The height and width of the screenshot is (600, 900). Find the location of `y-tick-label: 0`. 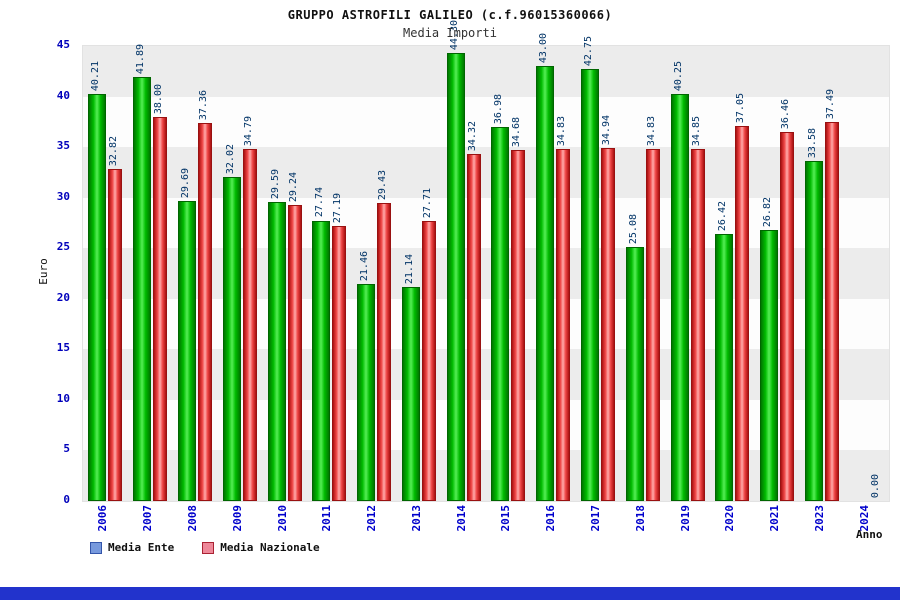

y-tick-label: 0 is located at coordinates (66, 499).